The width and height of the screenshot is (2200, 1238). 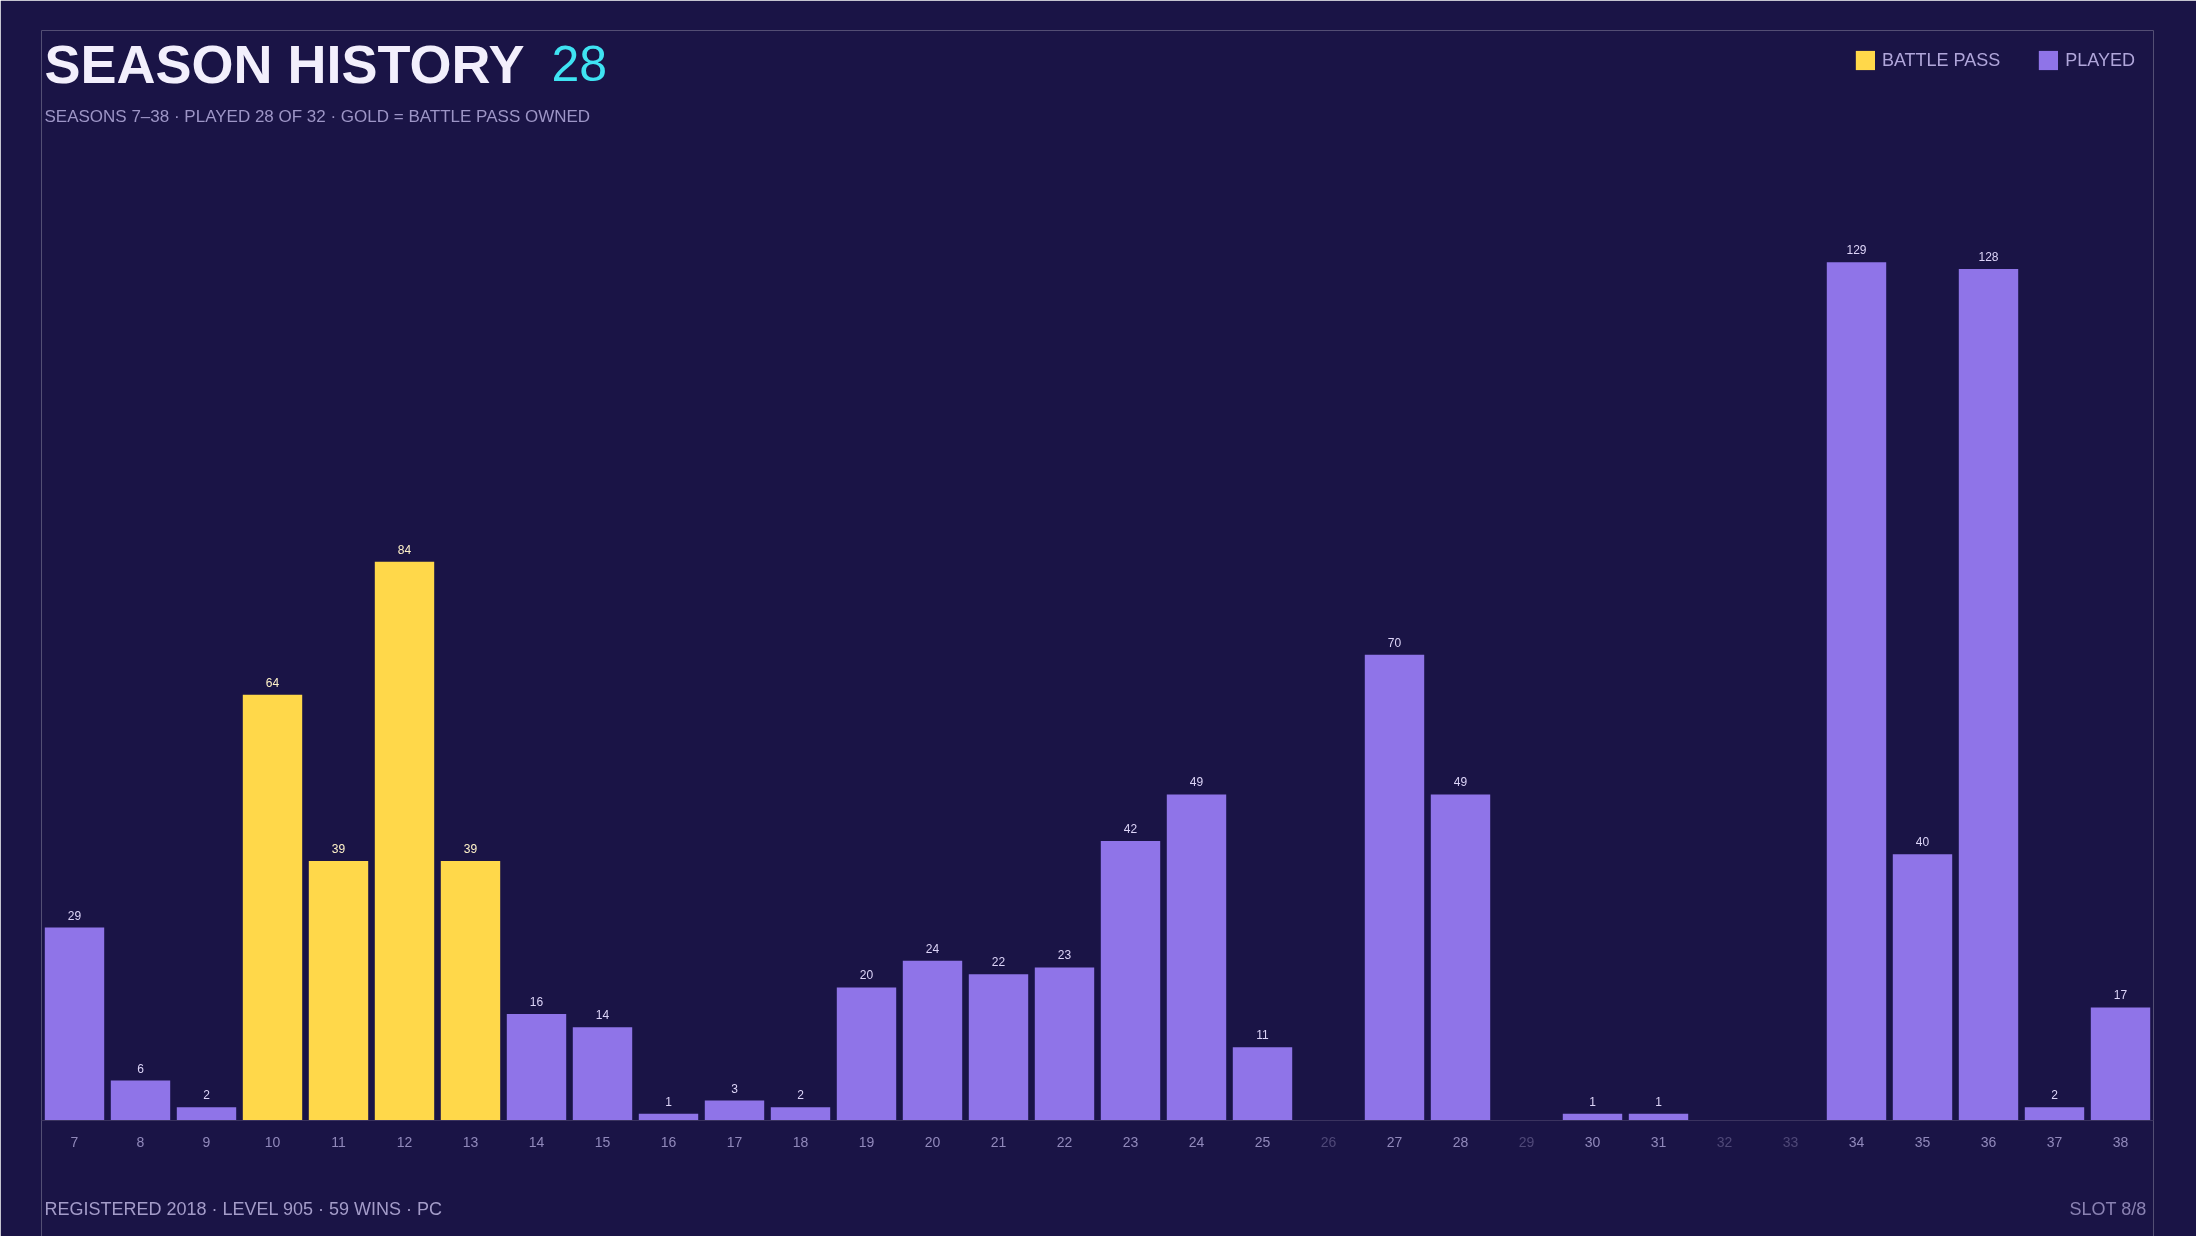 I want to click on data-label: 16, so click(x=536, y=1002).